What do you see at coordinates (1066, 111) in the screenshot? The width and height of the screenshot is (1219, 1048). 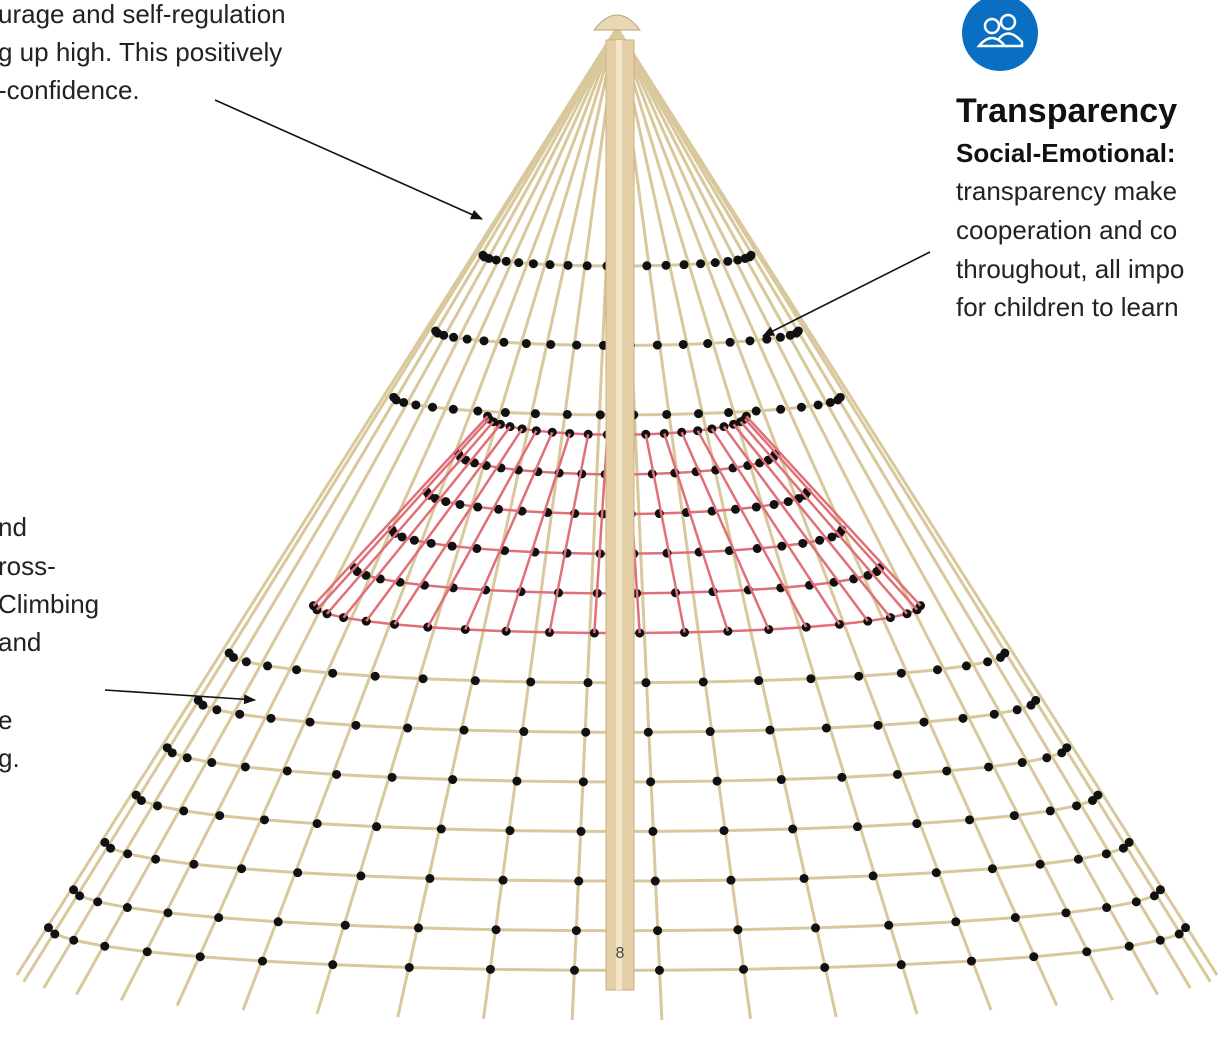 I see `section-title: Transparency` at bounding box center [1066, 111].